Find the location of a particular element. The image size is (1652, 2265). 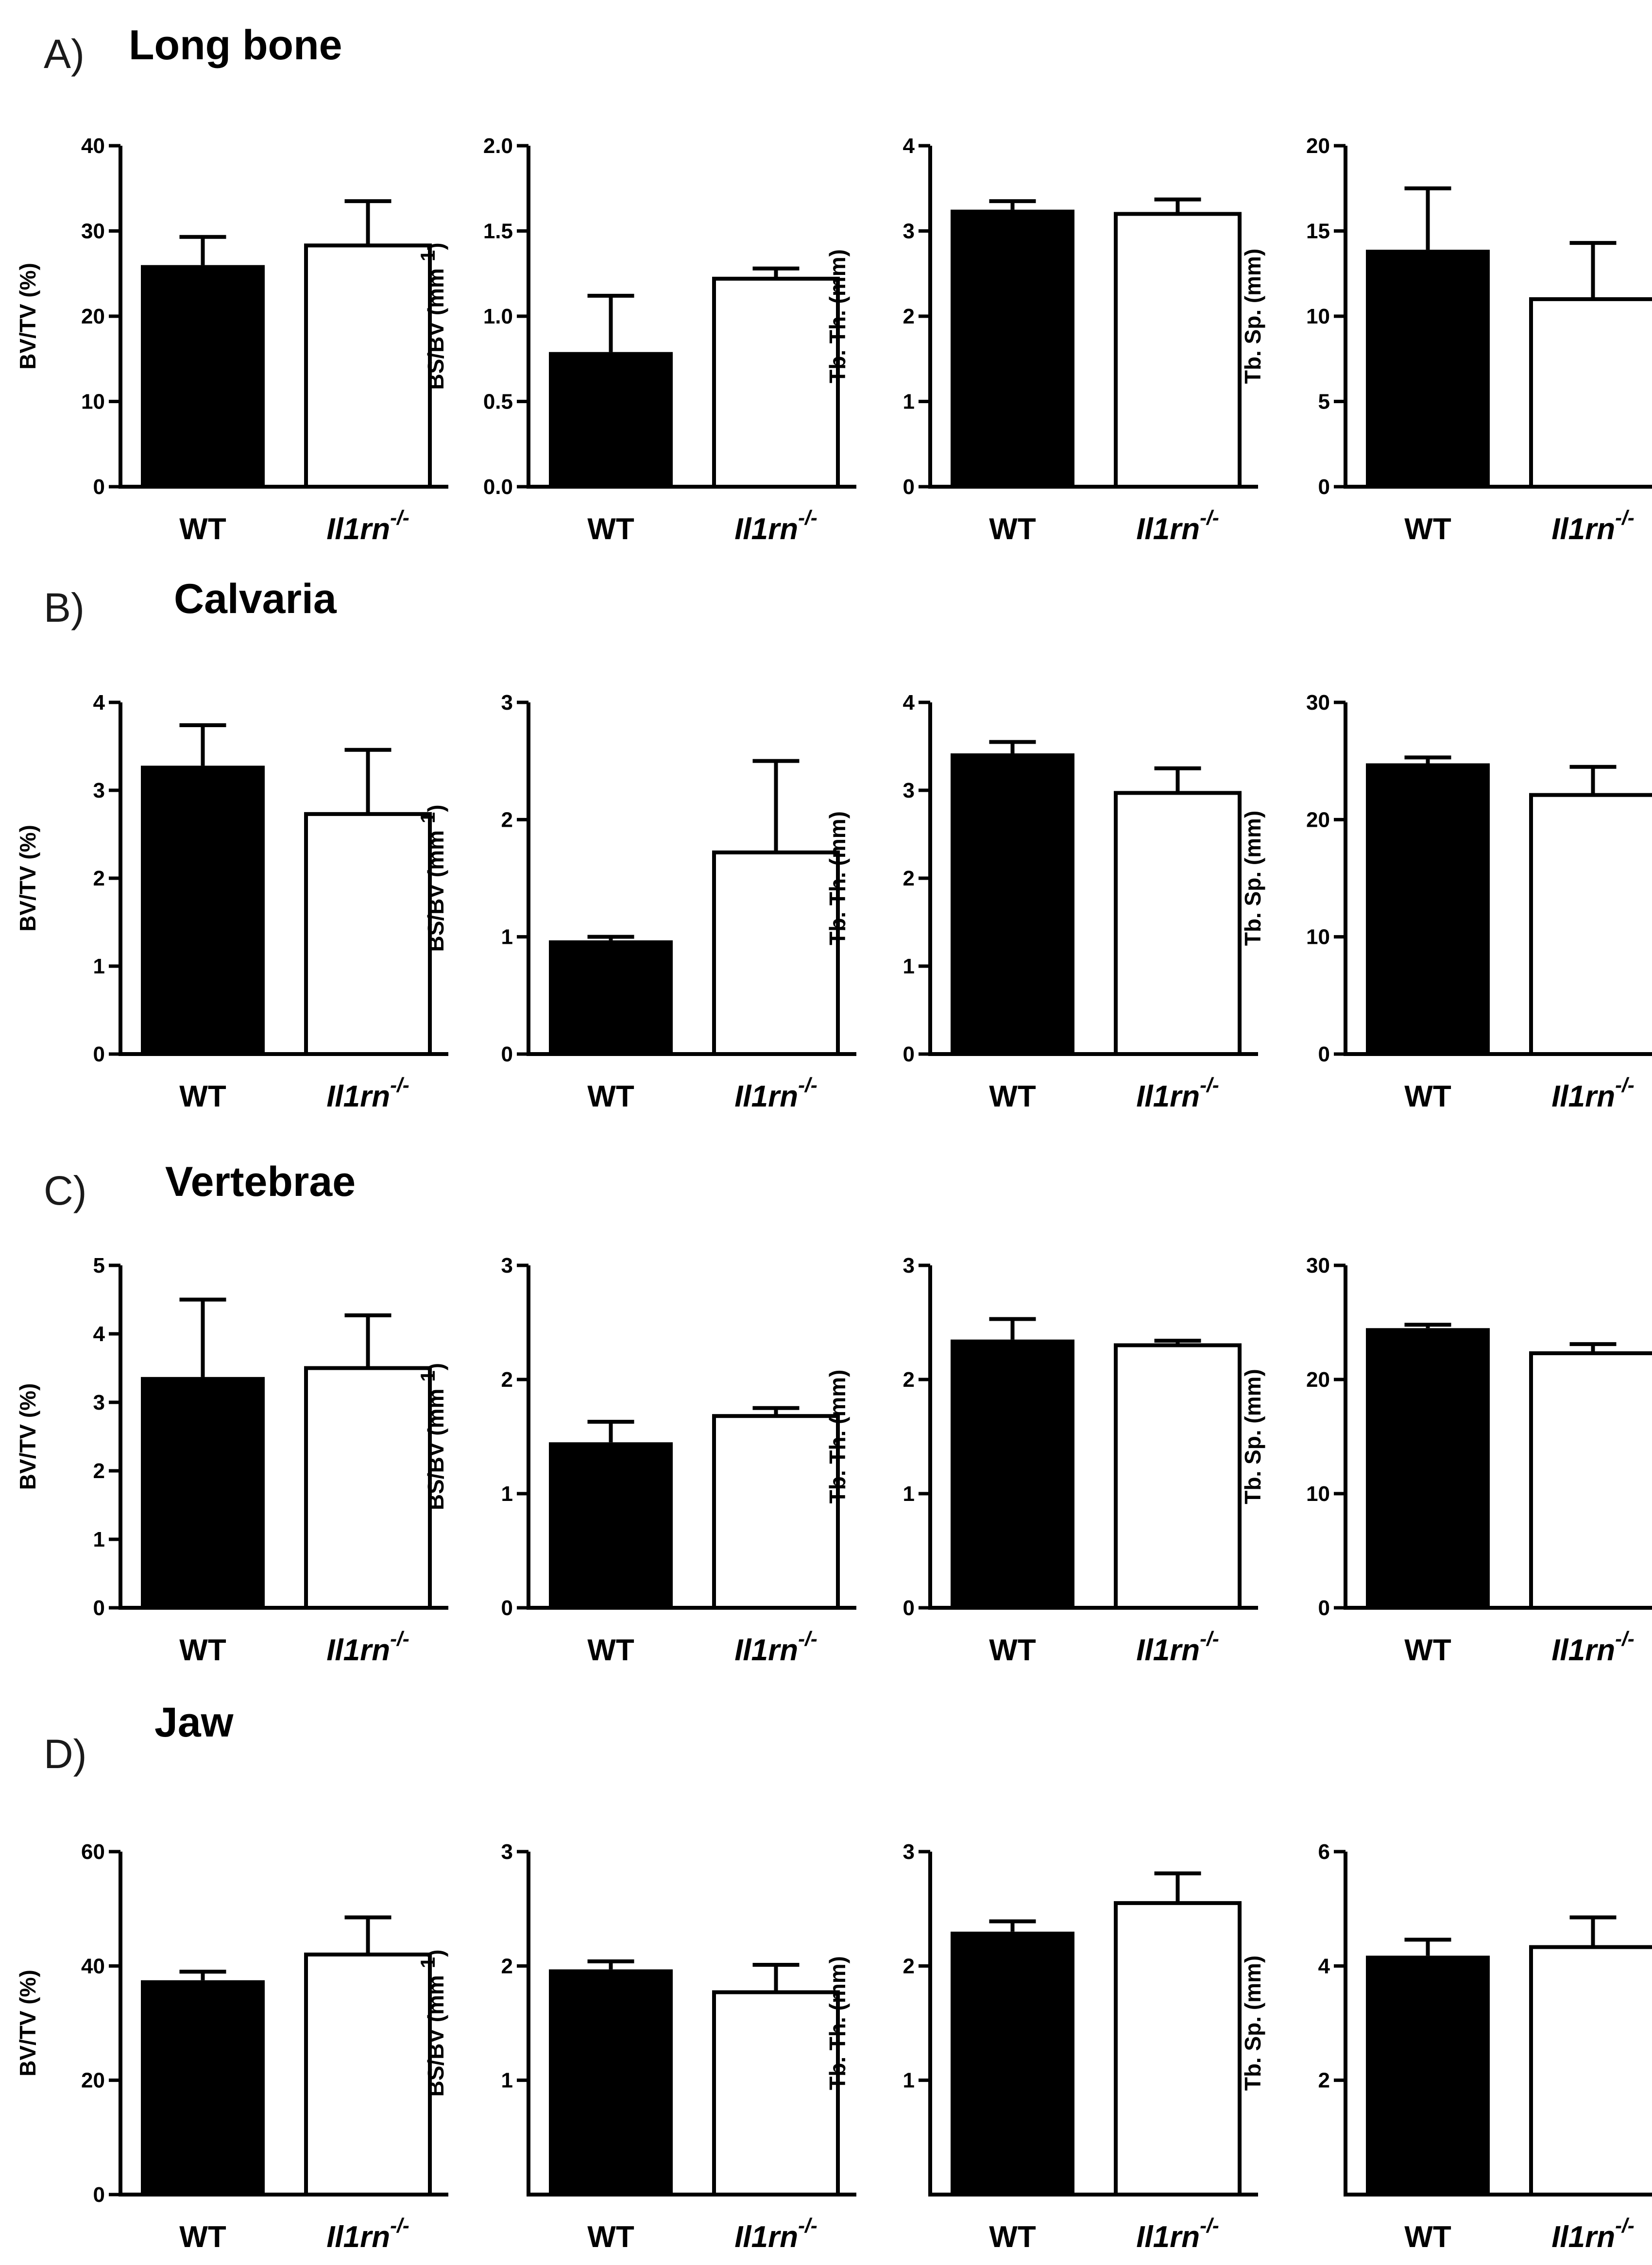

y-tick-label: 0.5 is located at coordinates (498, 402).